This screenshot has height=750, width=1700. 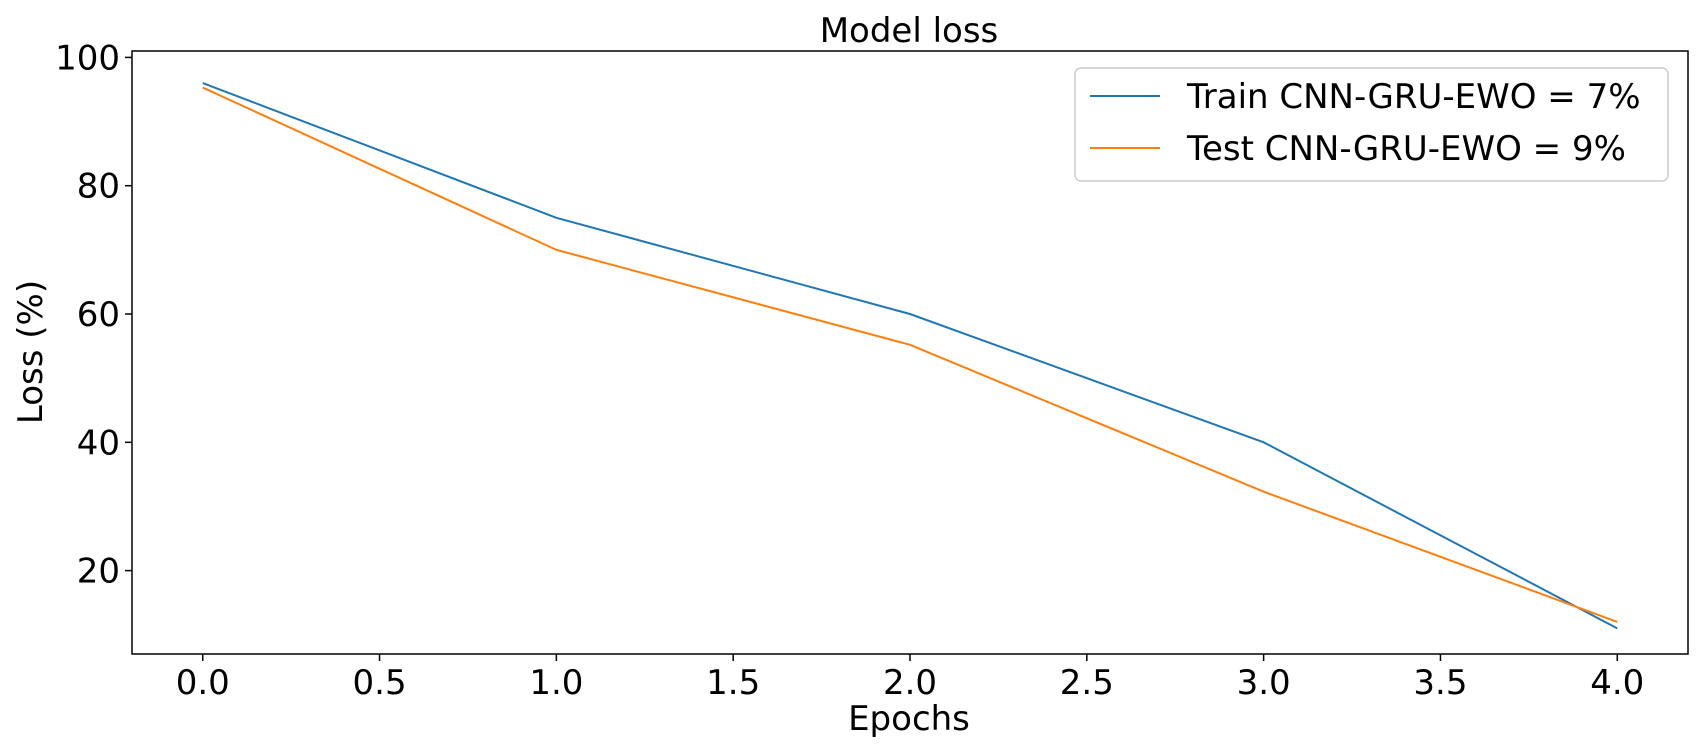 I want to click on x-axis-title: Epochs, so click(x=909, y=719).